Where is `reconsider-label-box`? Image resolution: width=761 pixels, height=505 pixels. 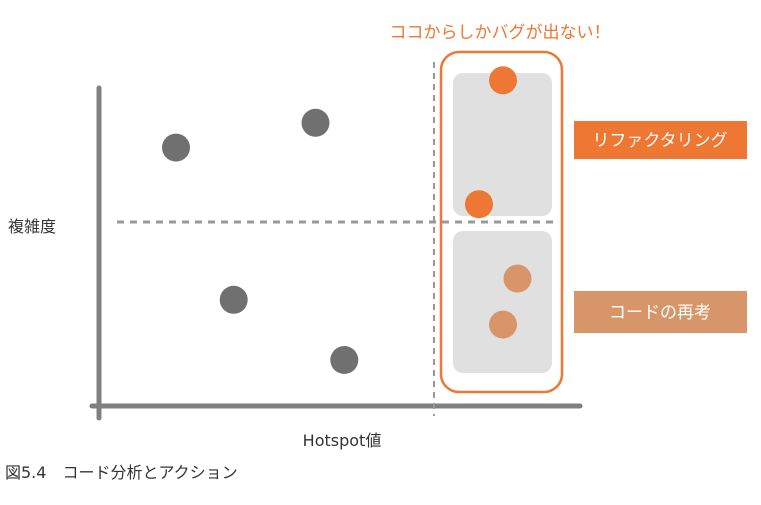 reconsider-label-box is located at coordinates (660, 312).